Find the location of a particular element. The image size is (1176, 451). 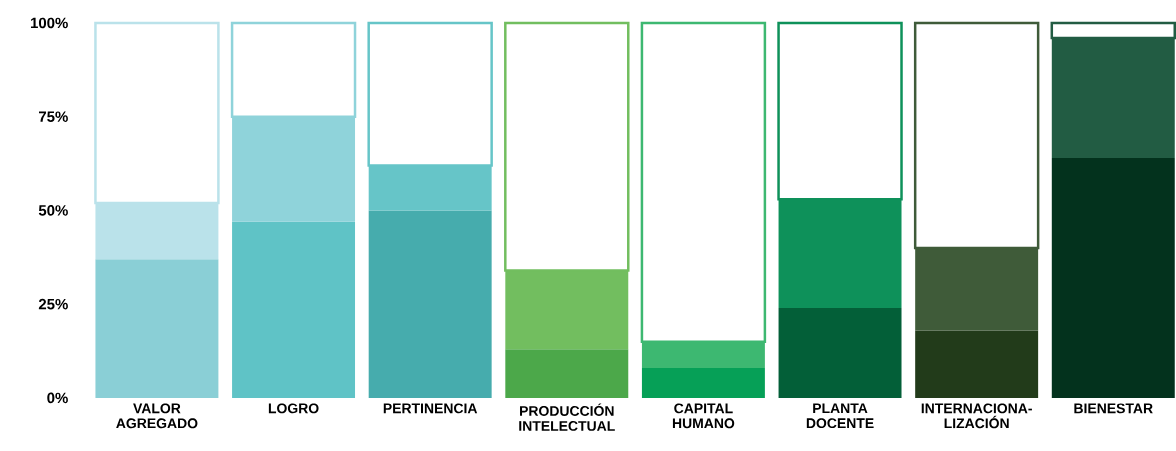

x-tick-label: LOGRO is located at coordinates (293, 408).